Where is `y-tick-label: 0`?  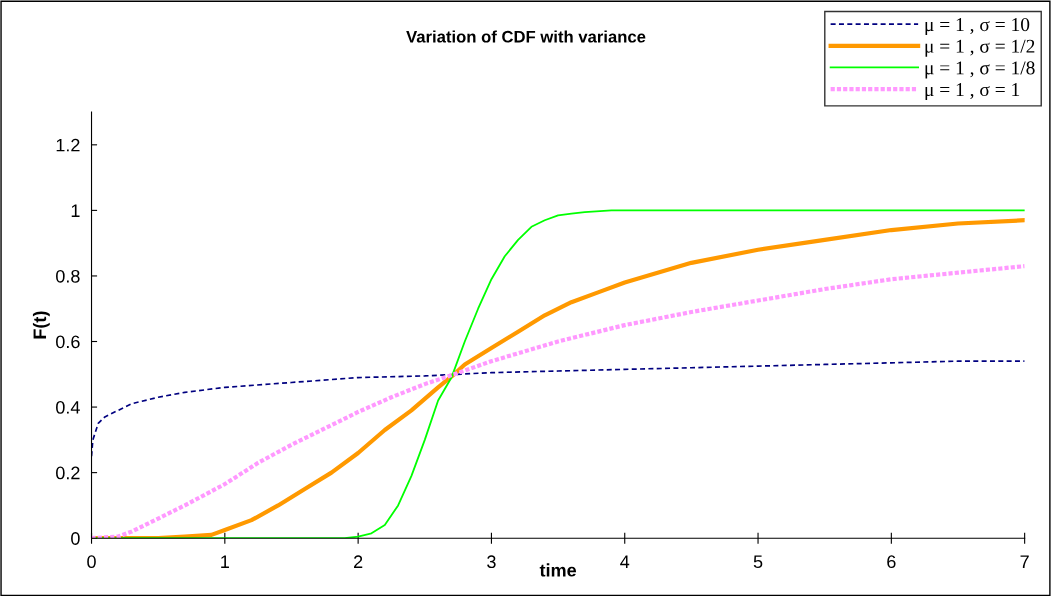 y-tick-label: 0 is located at coordinates (75, 538).